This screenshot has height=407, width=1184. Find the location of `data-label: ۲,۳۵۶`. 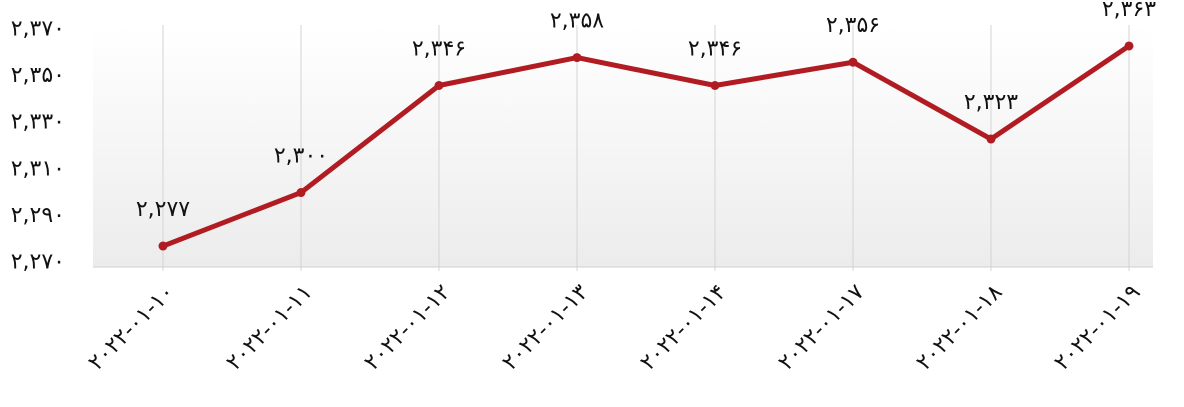

data-label: ۲,۳۵۶ is located at coordinates (853, 25).